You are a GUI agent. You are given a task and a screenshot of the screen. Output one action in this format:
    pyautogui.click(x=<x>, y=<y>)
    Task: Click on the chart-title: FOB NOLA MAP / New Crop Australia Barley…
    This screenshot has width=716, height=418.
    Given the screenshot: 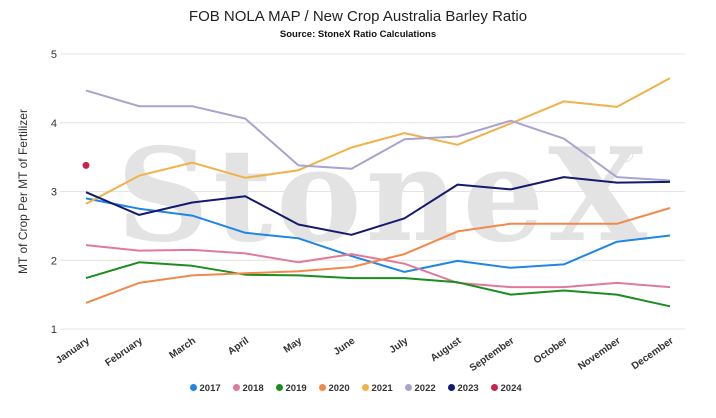 What is the action you would take?
    pyautogui.click(x=358, y=16)
    